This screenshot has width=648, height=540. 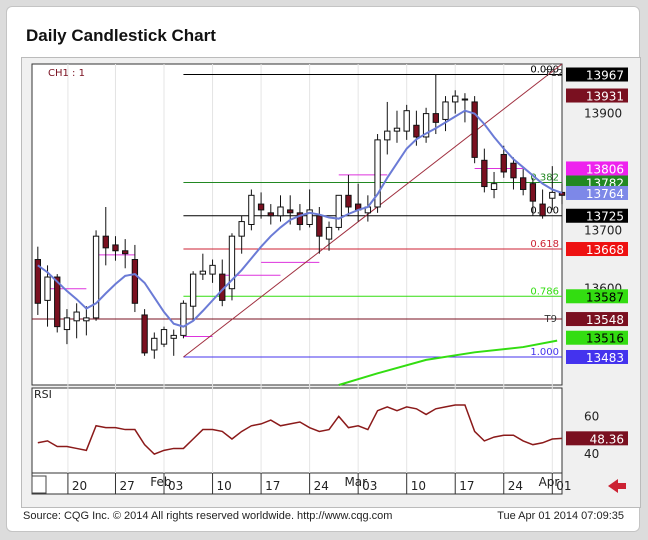 What do you see at coordinates (160, 482) in the screenshot?
I see `month-label: Feb` at bounding box center [160, 482].